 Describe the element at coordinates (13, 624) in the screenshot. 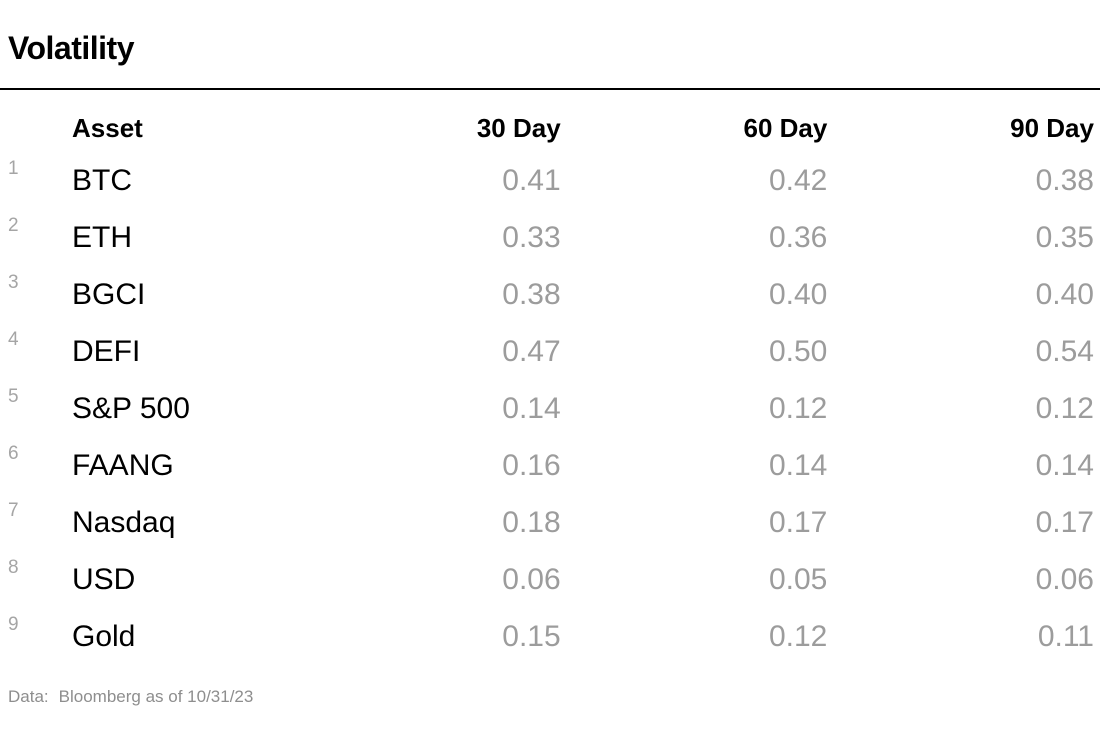

I see `row-number: 9` at that location.